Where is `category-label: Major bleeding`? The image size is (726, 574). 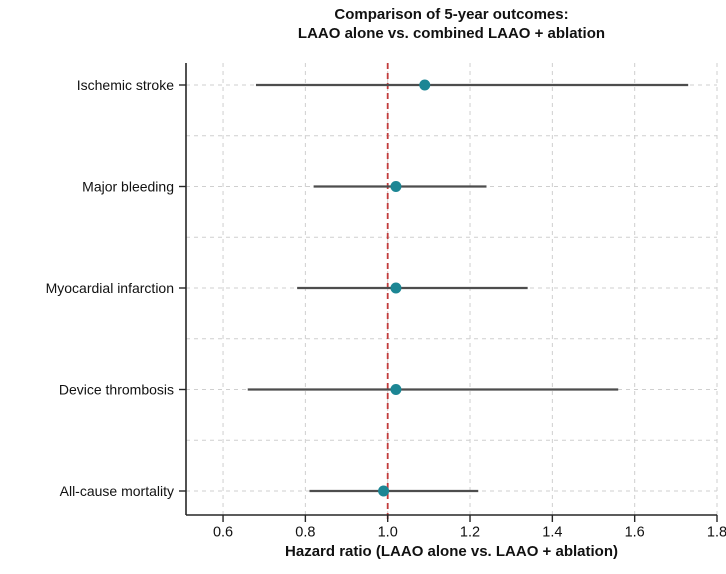 category-label: Major bleeding is located at coordinates (128, 187).